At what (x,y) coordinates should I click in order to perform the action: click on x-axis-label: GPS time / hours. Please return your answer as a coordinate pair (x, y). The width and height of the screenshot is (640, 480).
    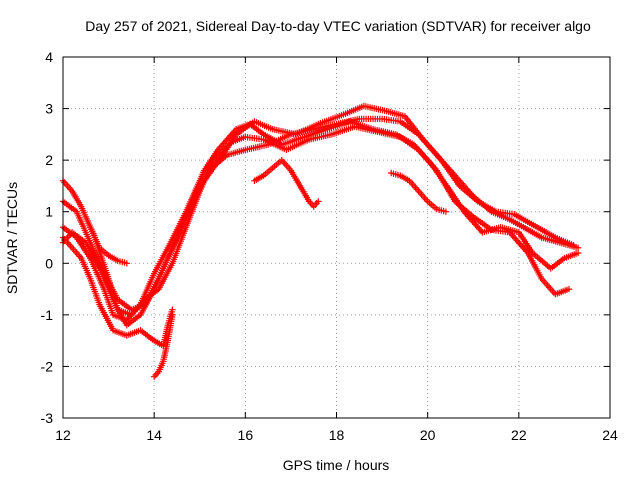
    Looking at the image, I should click on (336, 465).